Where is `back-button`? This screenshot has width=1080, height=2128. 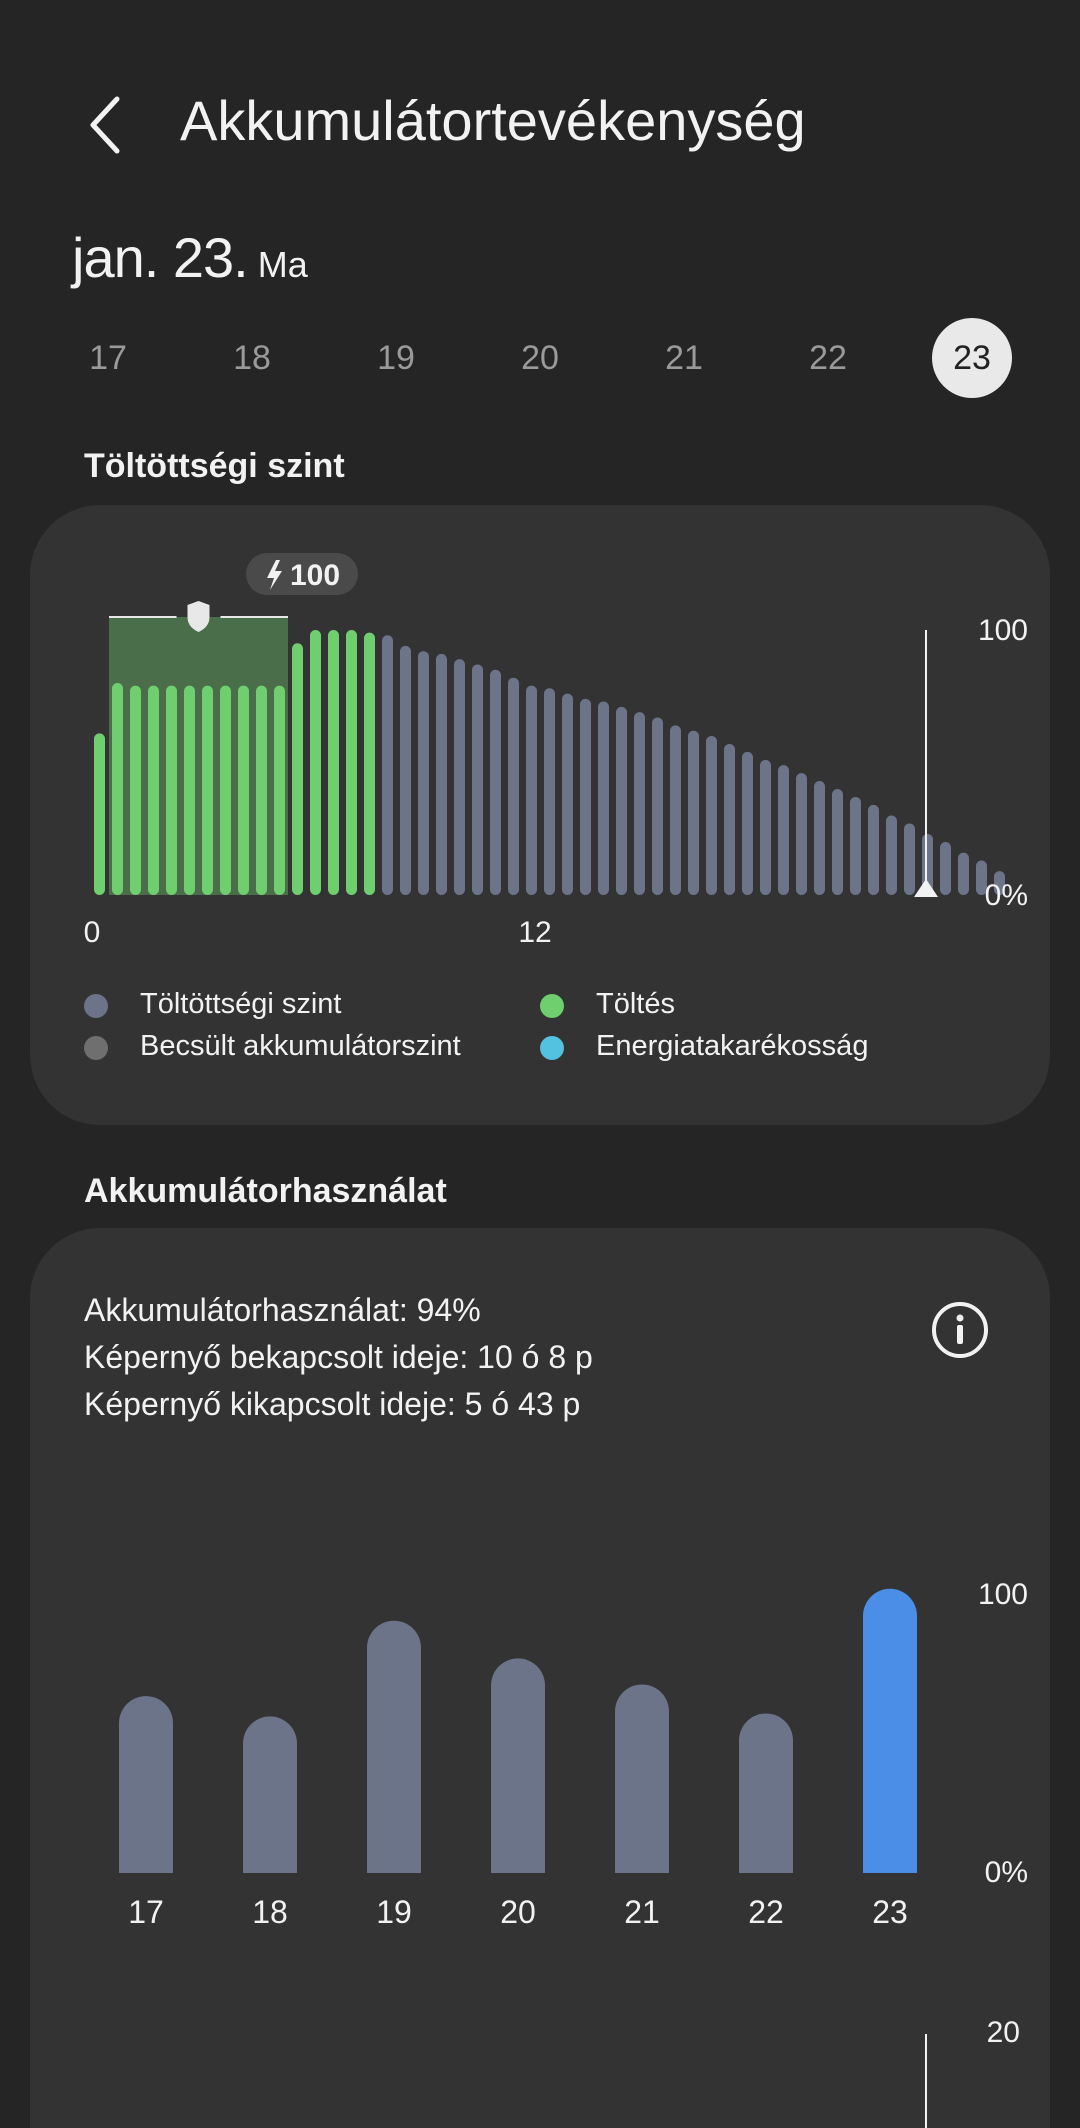 back-button is located at coordinates (105, 125).